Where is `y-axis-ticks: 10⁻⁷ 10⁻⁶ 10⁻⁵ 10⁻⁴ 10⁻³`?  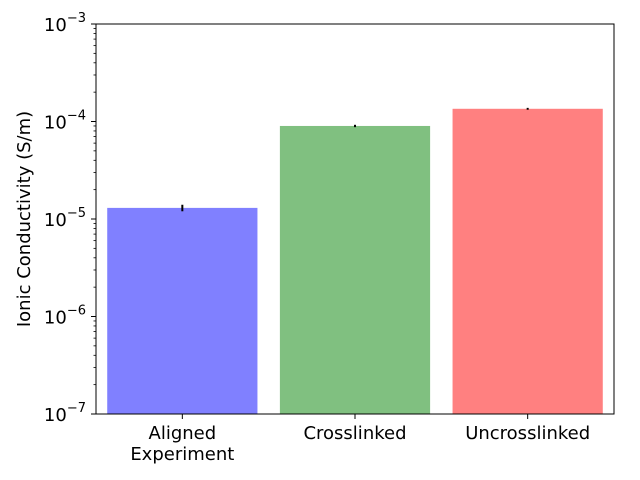 y-axis-ticks: 10⁻⁷ 10⁻⁶ 10⁻⁵ 10⁻⁴ 10⁻³ is located at coordinates (70, 218).